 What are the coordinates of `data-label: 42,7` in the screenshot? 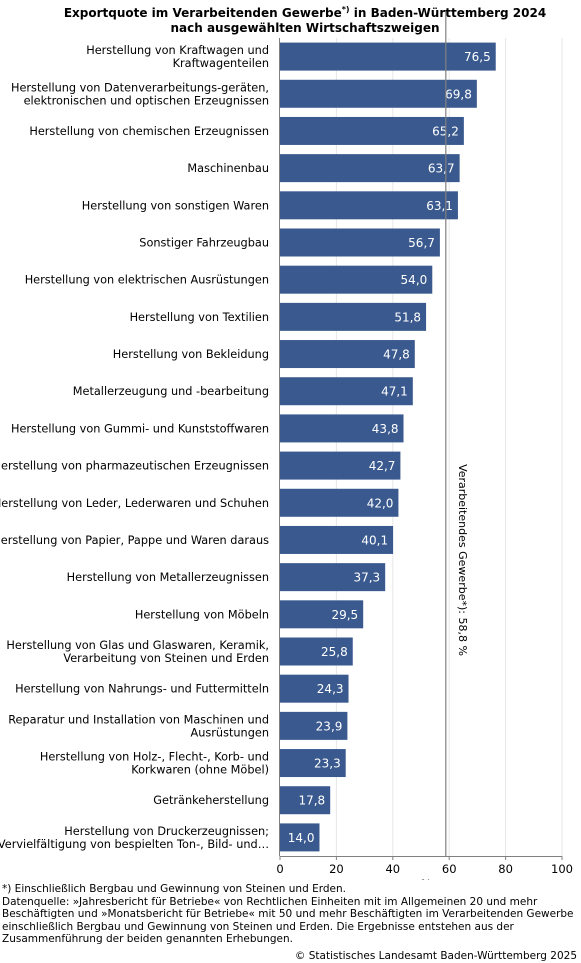 It's located at (382, 466).